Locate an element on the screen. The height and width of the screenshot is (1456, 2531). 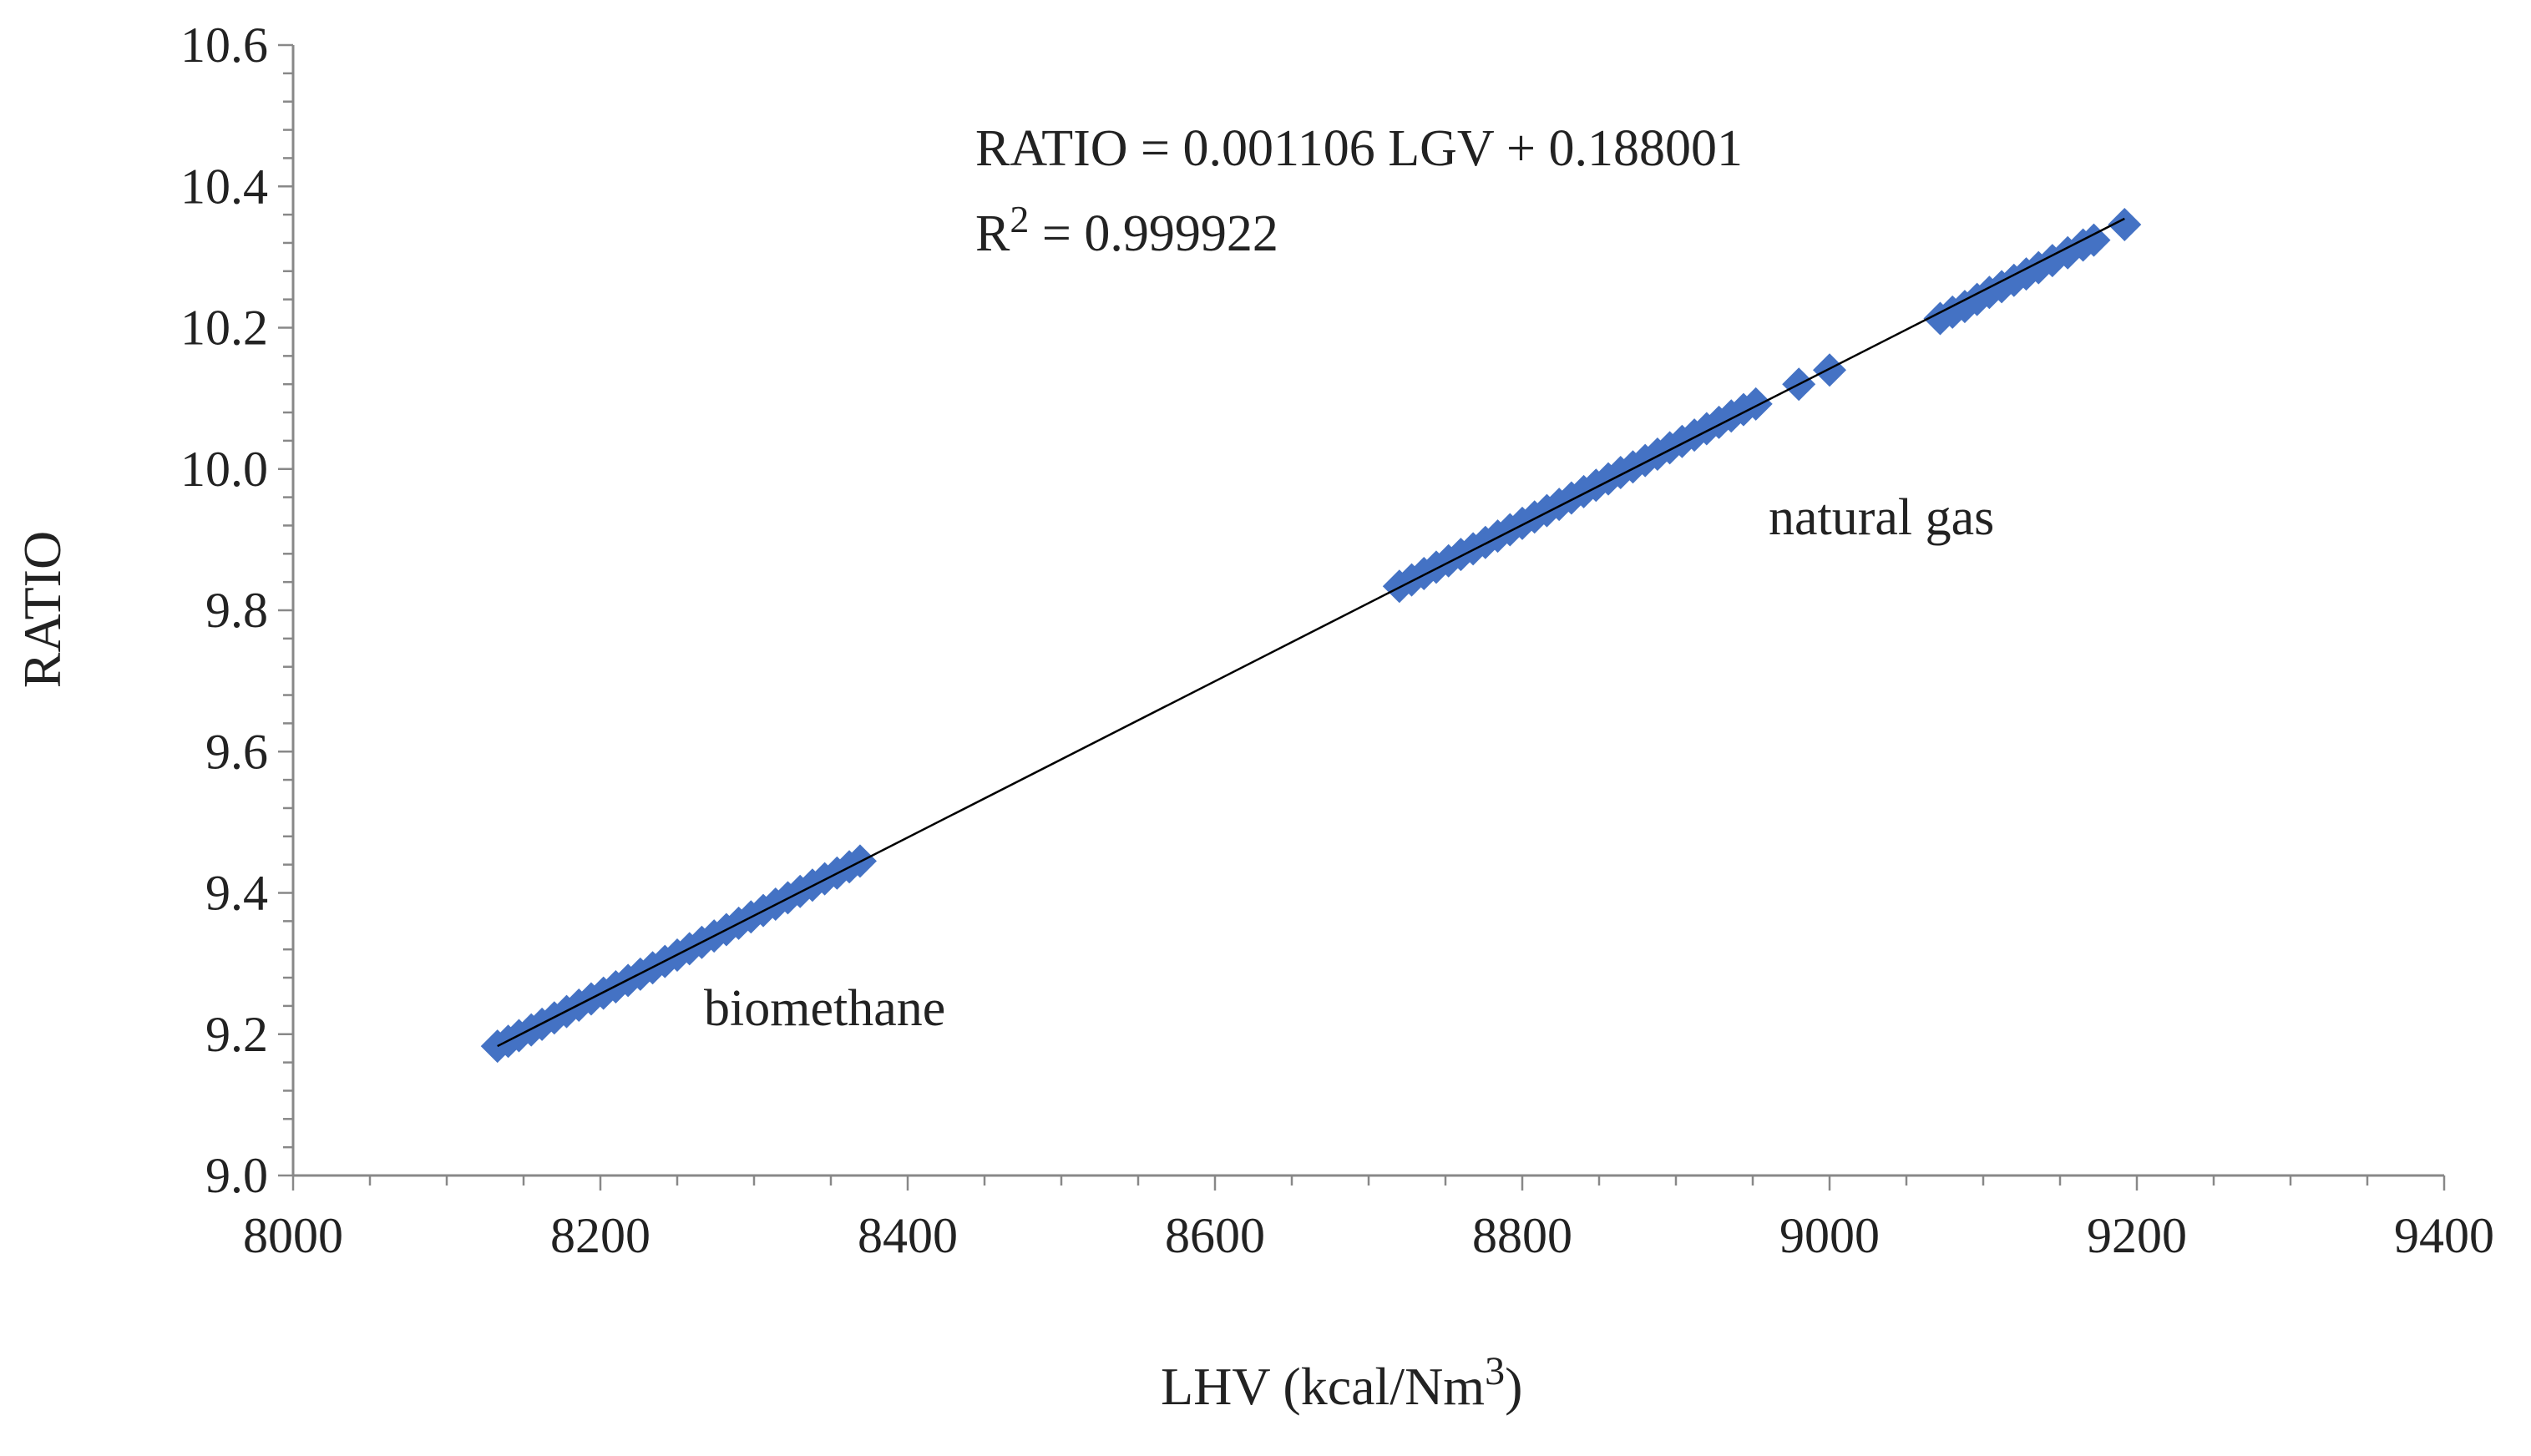
y-tick-label: 10.2 is located at coordinates (224, 328).